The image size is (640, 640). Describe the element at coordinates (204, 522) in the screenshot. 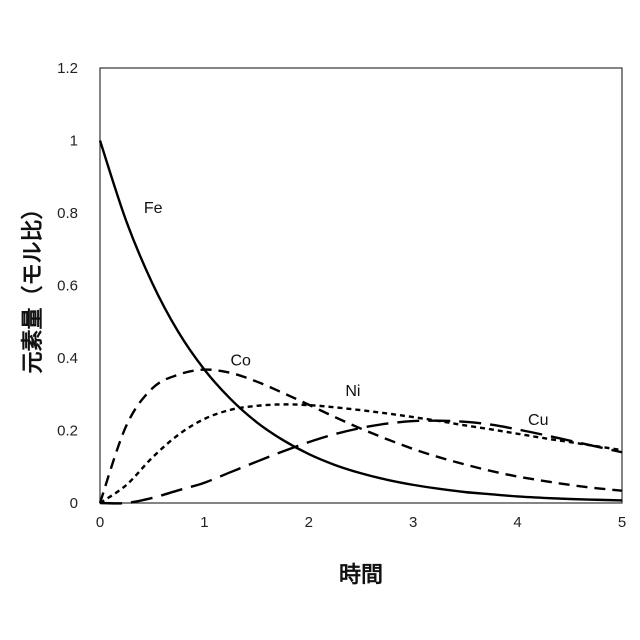

I see `x-tick-label: 1` at that location.